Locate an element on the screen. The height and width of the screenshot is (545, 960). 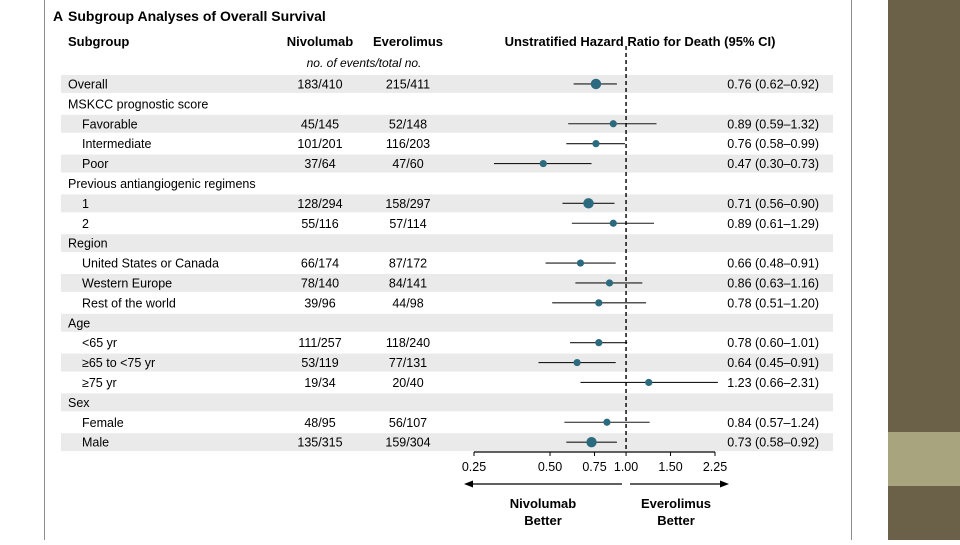
x-tick-label: 1.50 is located at coordinates (670, 467).